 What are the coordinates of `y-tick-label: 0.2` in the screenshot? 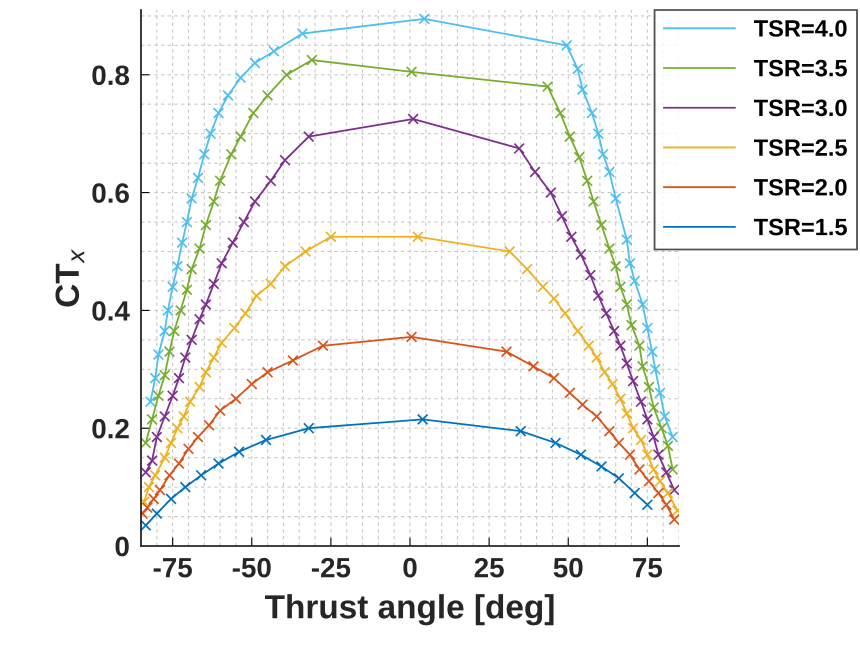 It's located at (110, 428).